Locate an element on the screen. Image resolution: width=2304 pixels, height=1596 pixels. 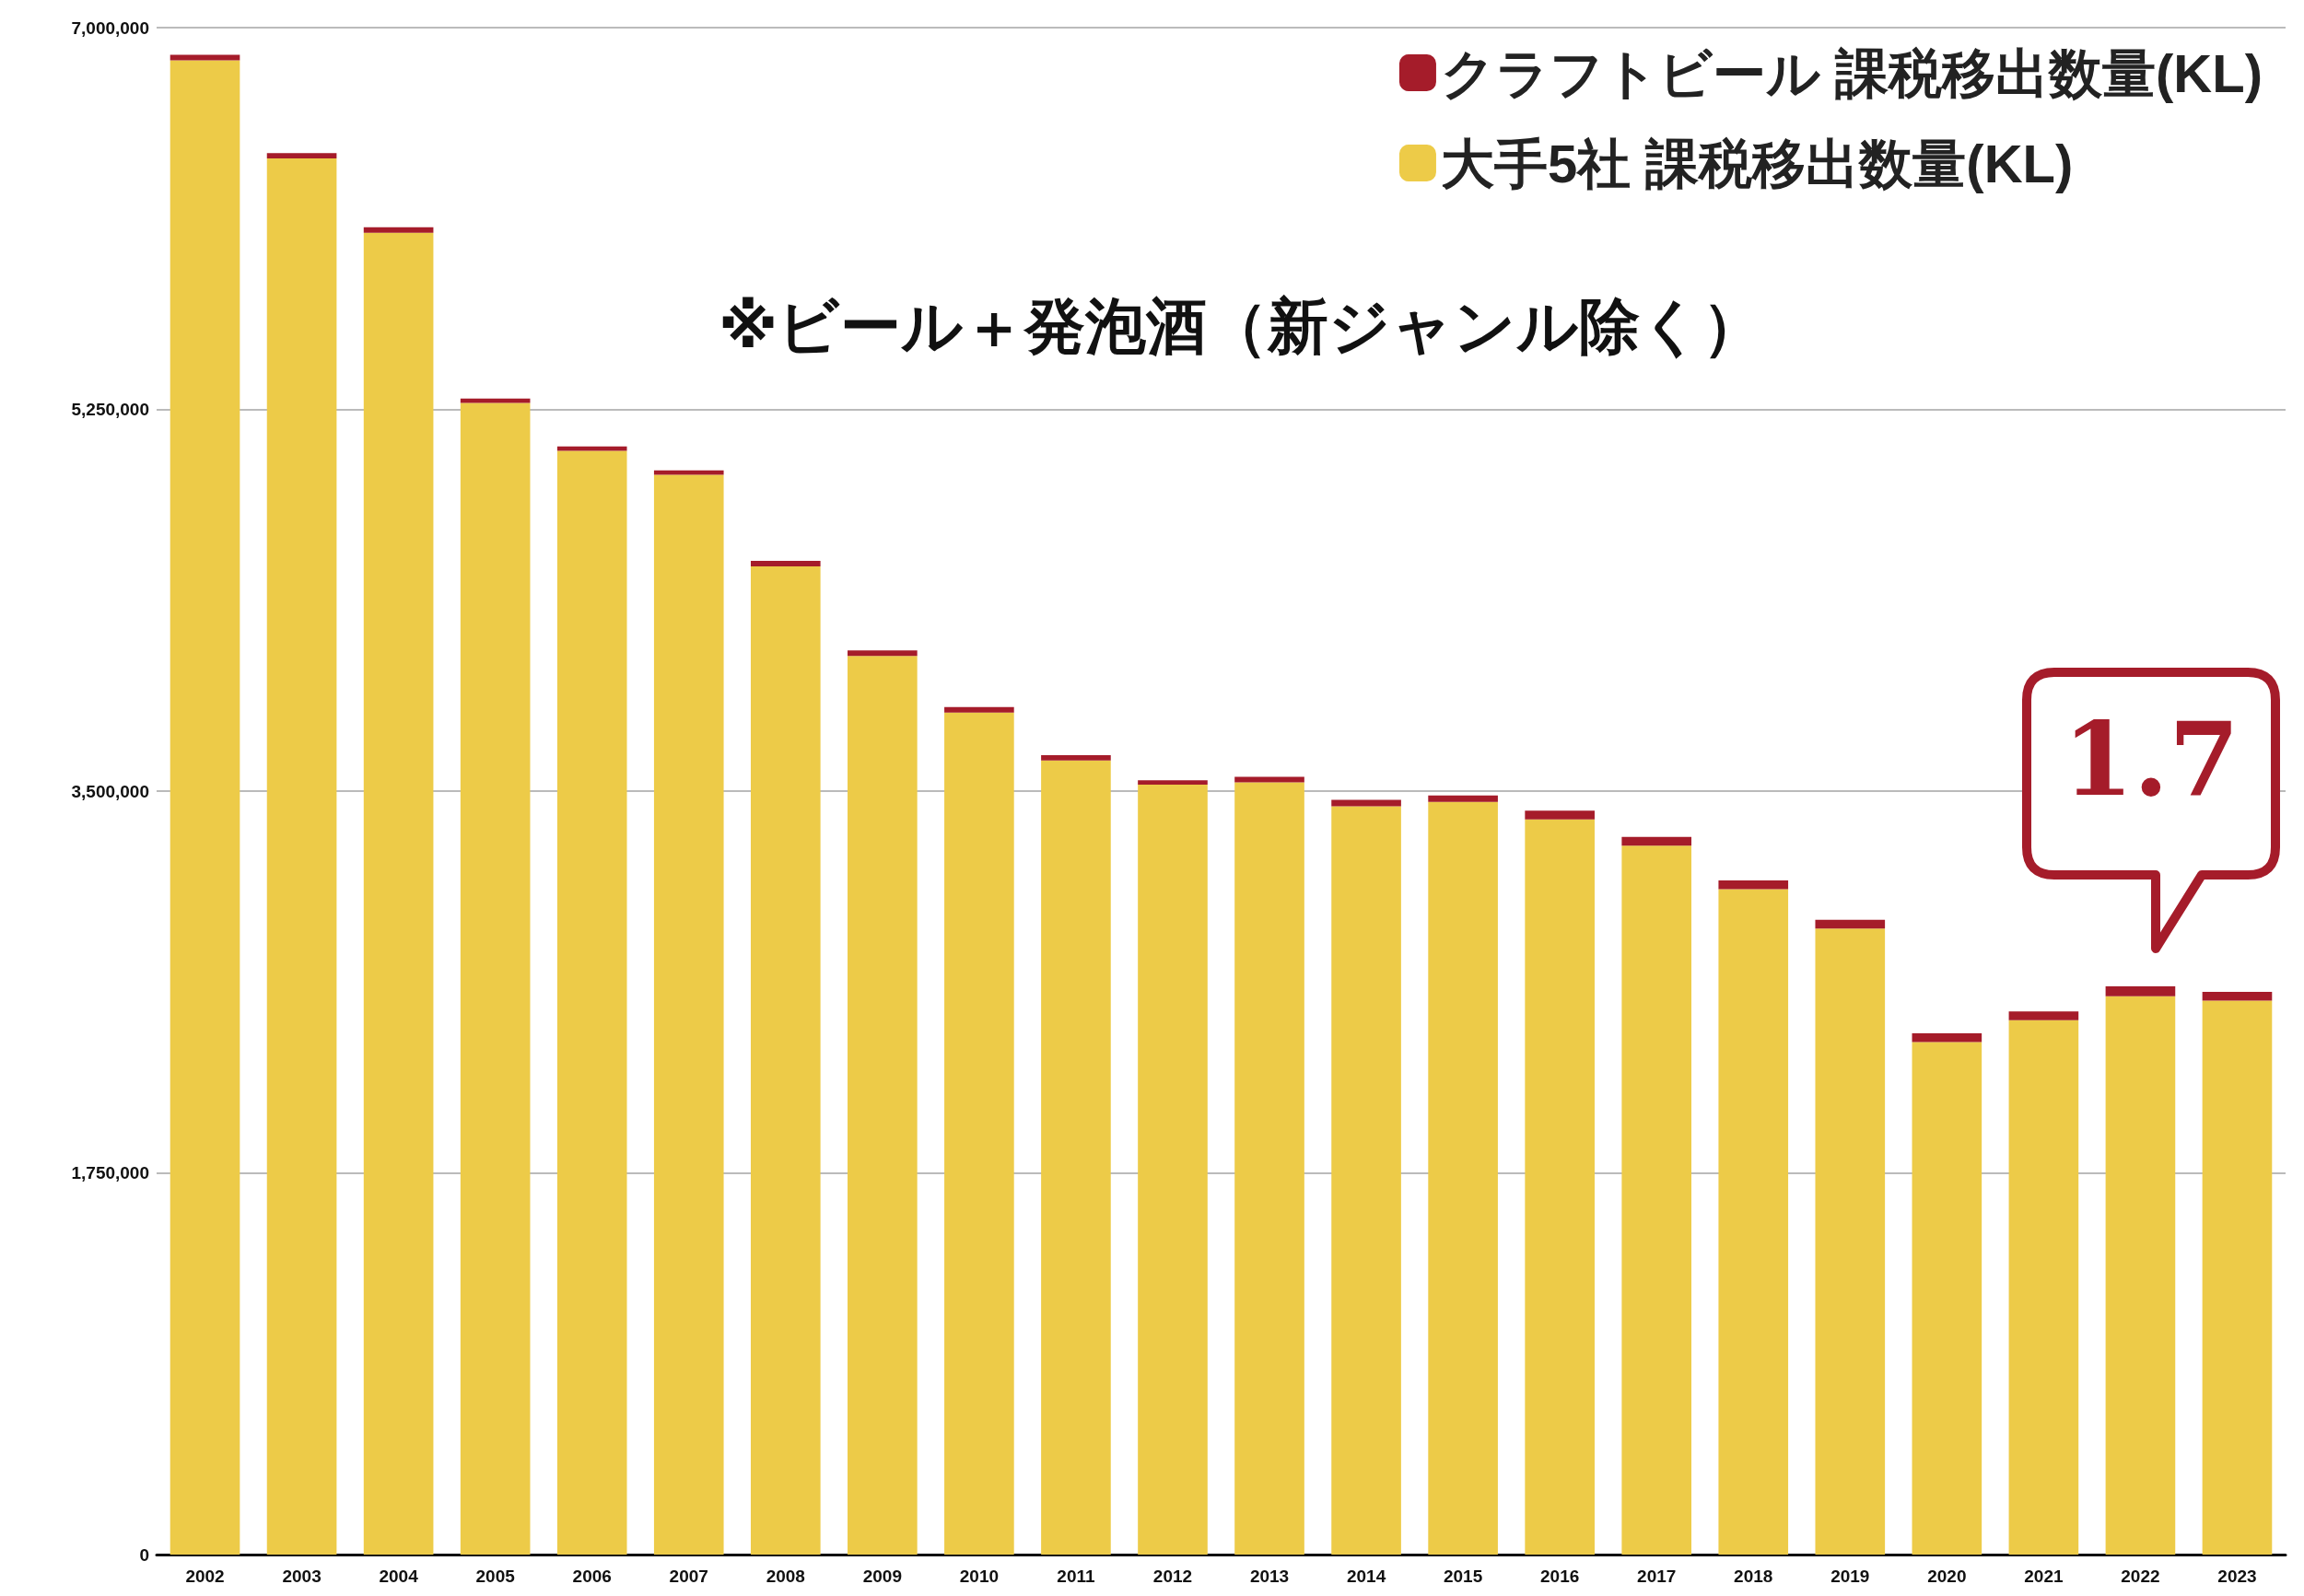
annotation: ※ビール＋発泡酒（新ジャンル除く） is located at coordinates (1241, 327).